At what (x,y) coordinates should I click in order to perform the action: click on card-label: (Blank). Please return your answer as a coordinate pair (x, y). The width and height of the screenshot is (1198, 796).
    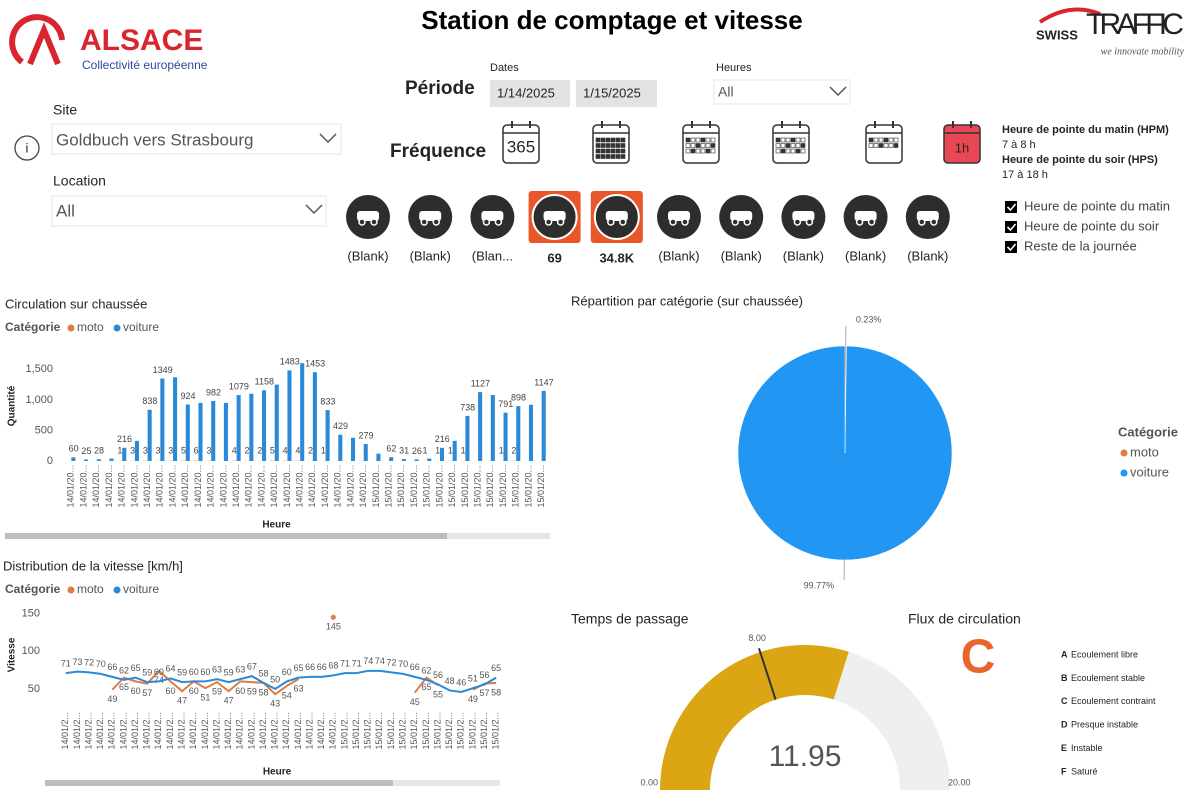
    Looking at the image, I should click on (927, 255).